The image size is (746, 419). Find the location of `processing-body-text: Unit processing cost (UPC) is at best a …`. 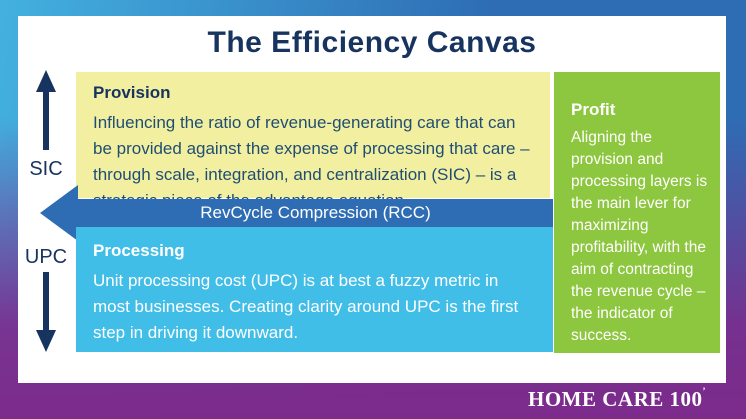

processing-body-text: Unit processing cost (UPC) is at best a … is located at coordinates (306, 306).